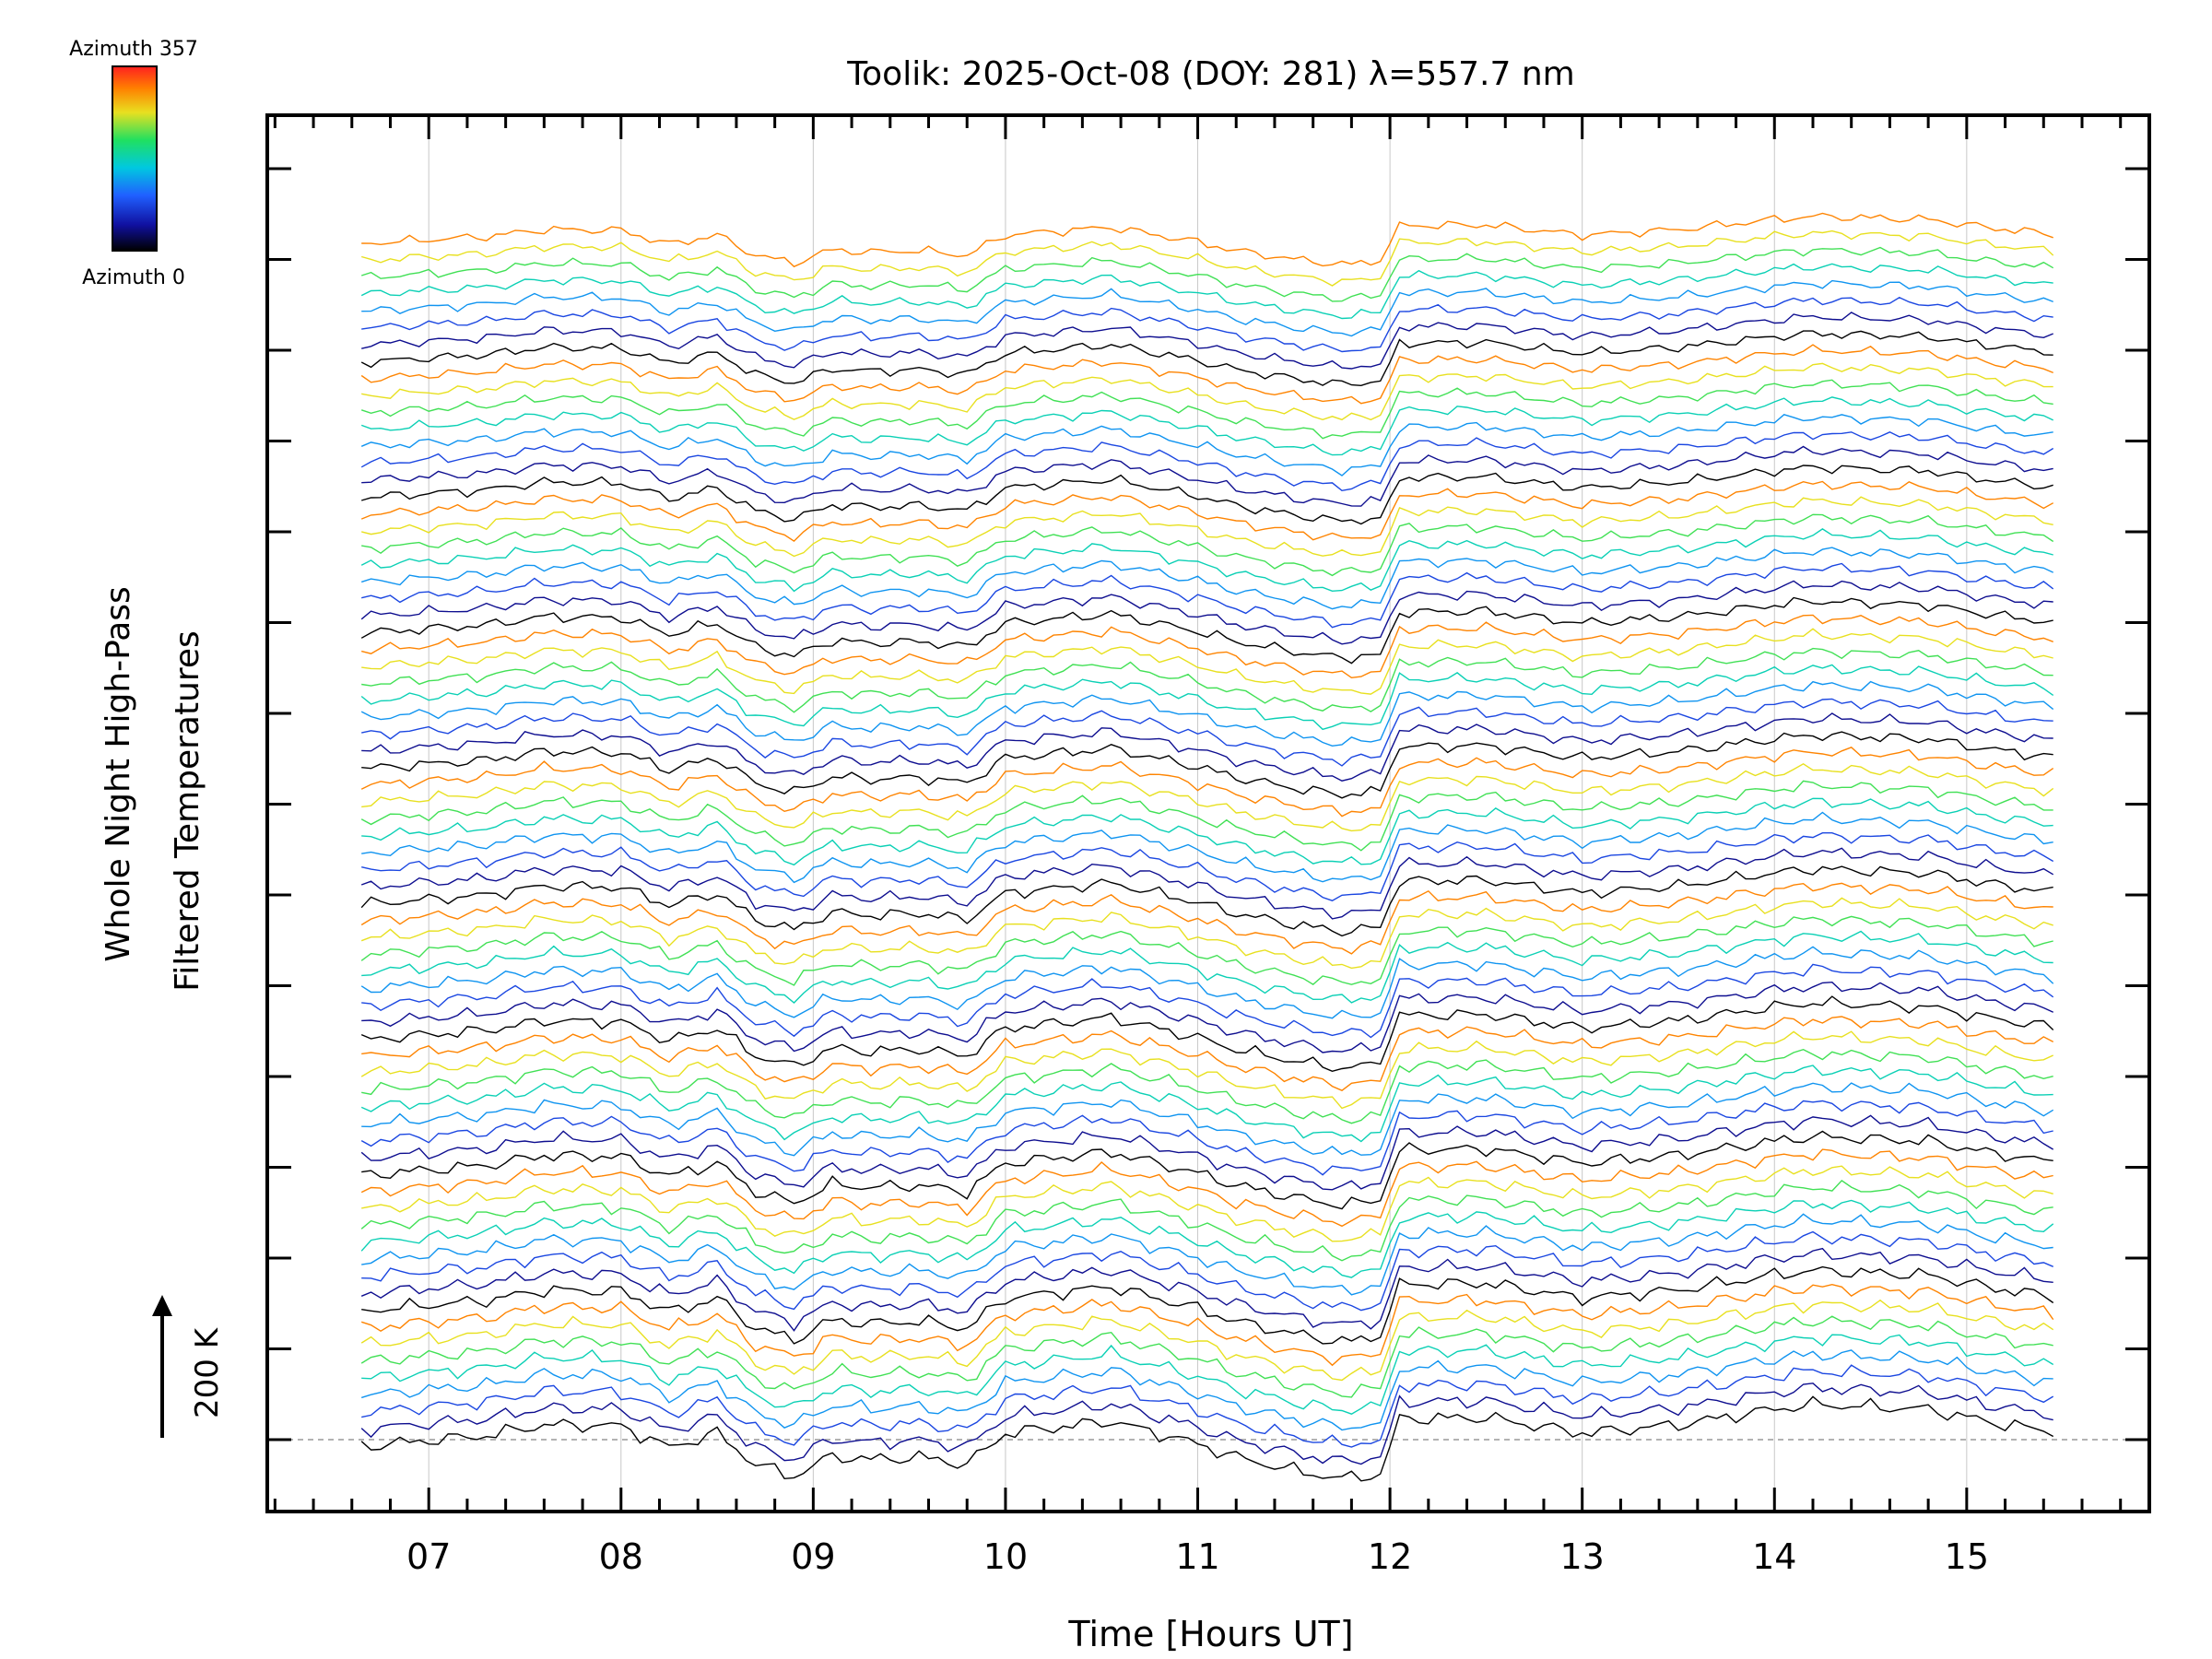  I want to click on scale-arrowhead, so click(162, 1305).